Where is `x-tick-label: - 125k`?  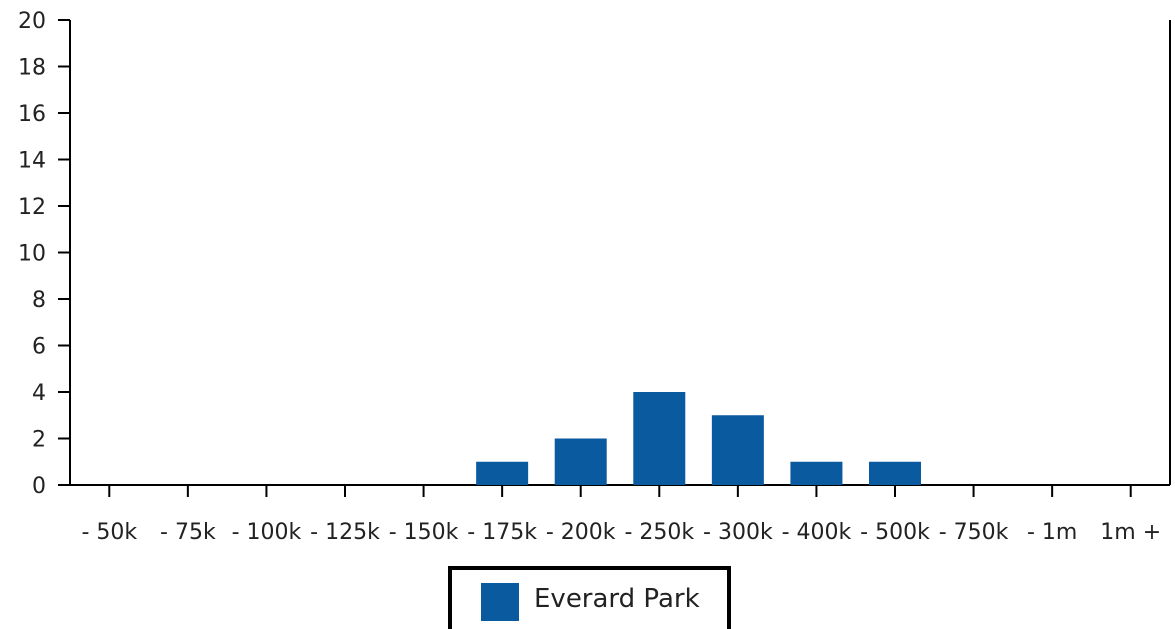 x-tick-label: - 125k is located at coordinates (345, 532).